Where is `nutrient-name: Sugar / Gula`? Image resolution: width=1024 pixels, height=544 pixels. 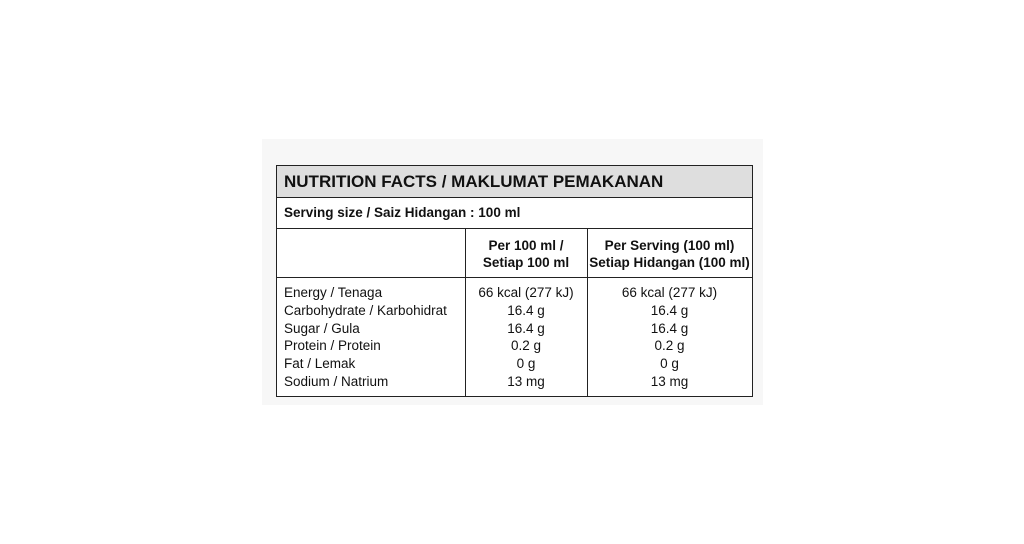 nutrient-name: Sugar / Gula is located at coordinates (322, 328).